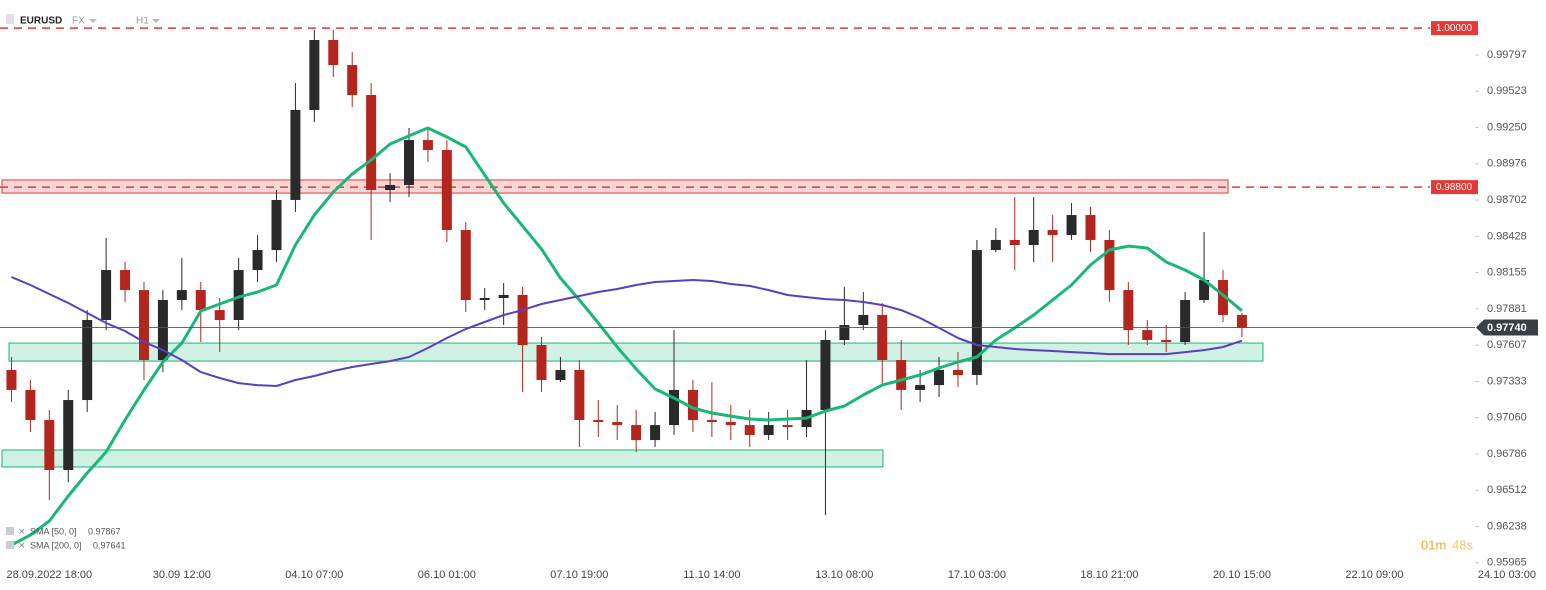 The image size is (1546, 590). I want to click on x-tick-label: 20.10 15:00, so click(1242, 575).